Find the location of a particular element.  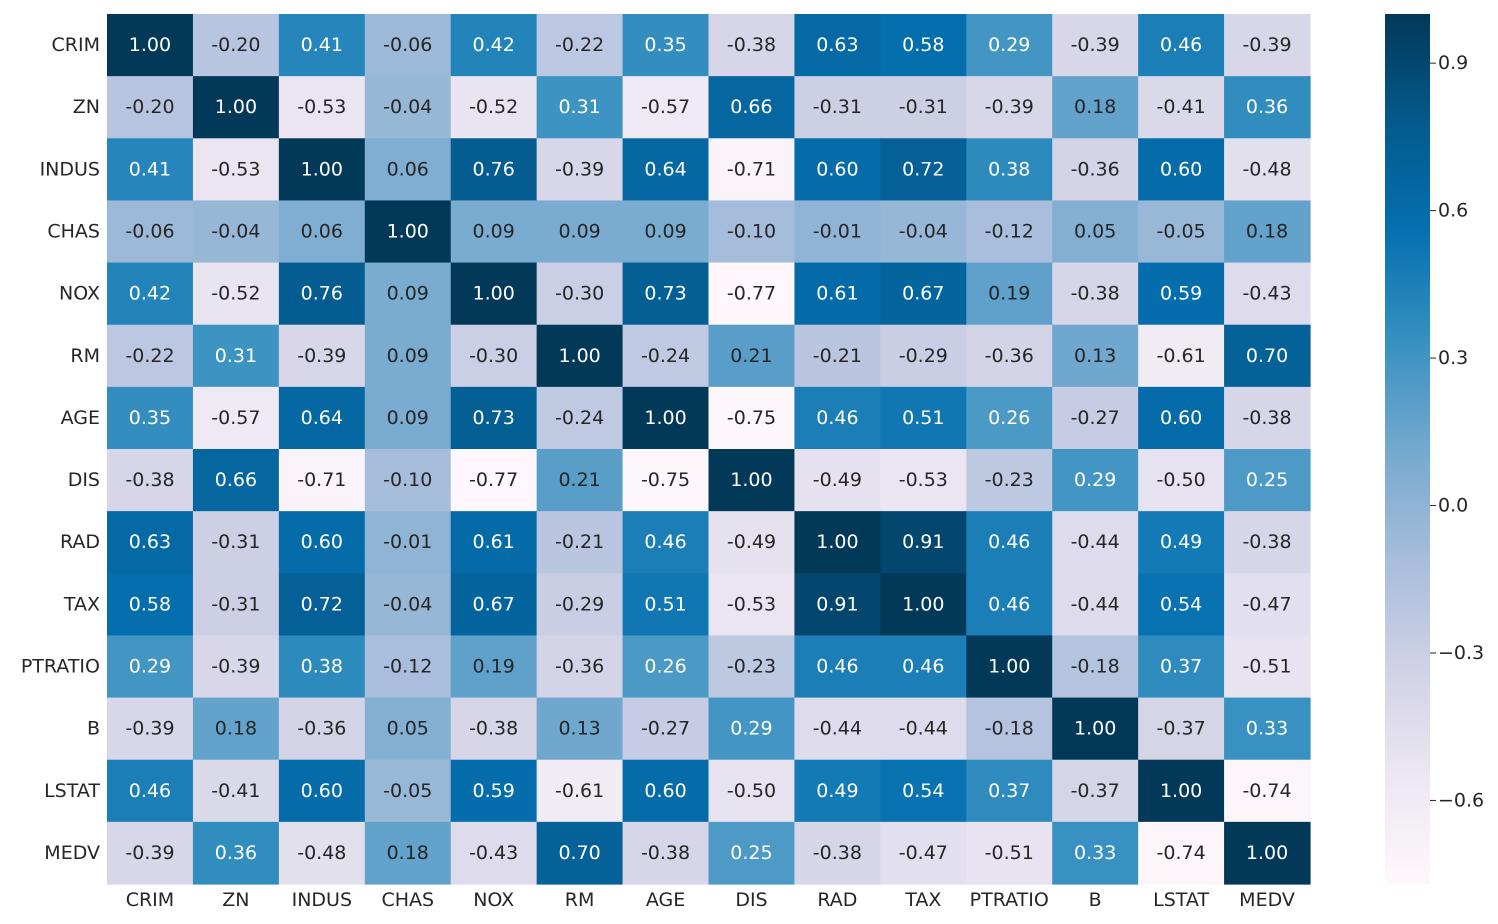

cell-value-label: -0.05 is located at coordinates (407, 791).